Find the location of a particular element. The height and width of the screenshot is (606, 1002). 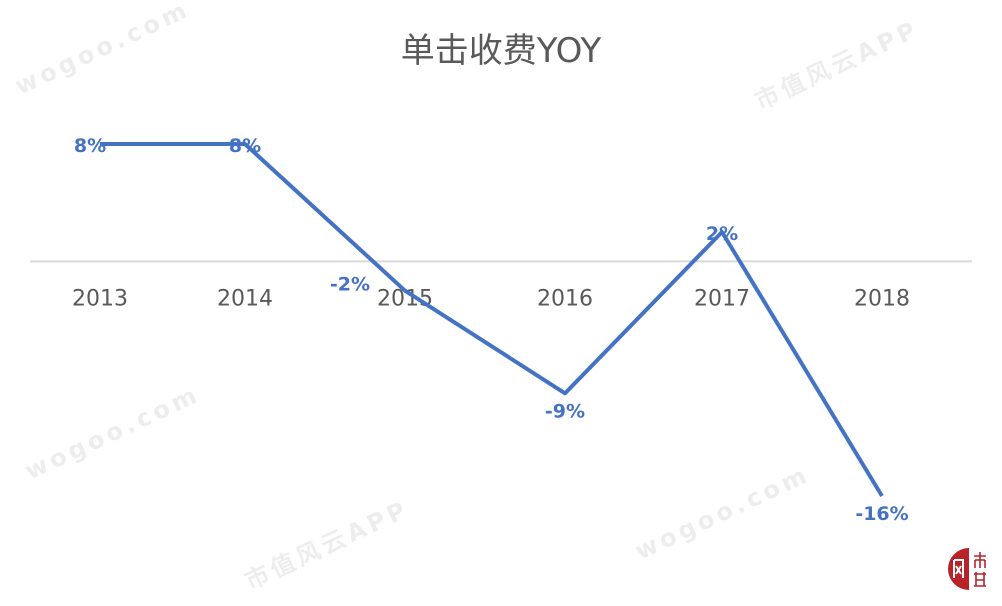

chart-title: 单击收费YOY is located at coordinates (501, 51).